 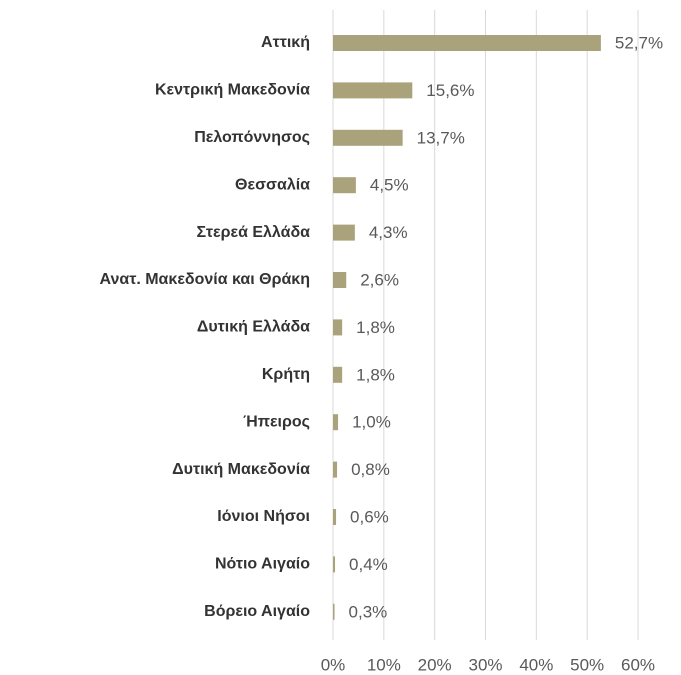 What do you see at coordinates (388, 232) in the screenshot?
I see `value-label: 4,3%` at bounding box center [388, 232].